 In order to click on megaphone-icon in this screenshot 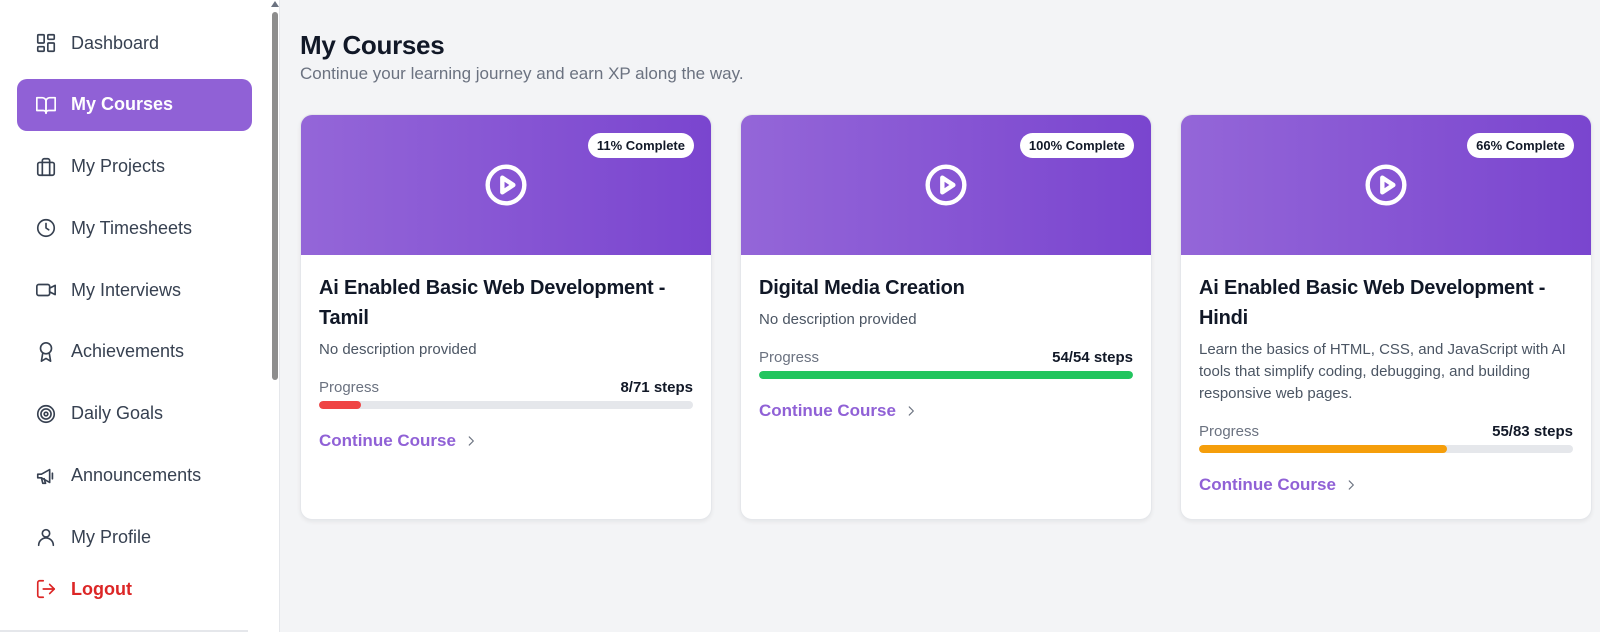, I will do `click(46, 476)`.